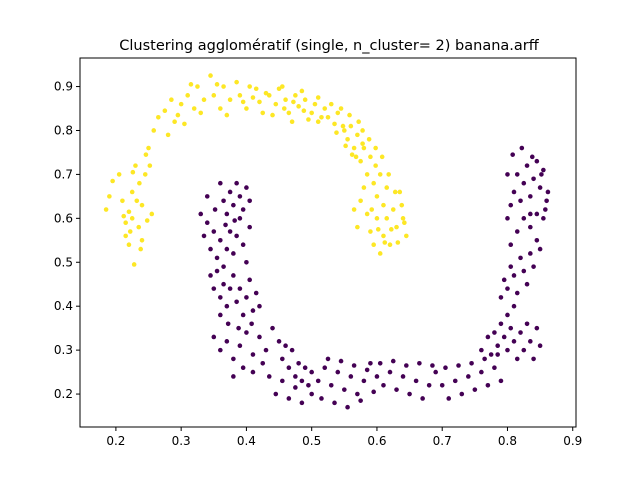  What do you see at coordinates (63, 174) in the screenshot?
I see `y-tick-label: 0.7` at bounding box center [63, 174].